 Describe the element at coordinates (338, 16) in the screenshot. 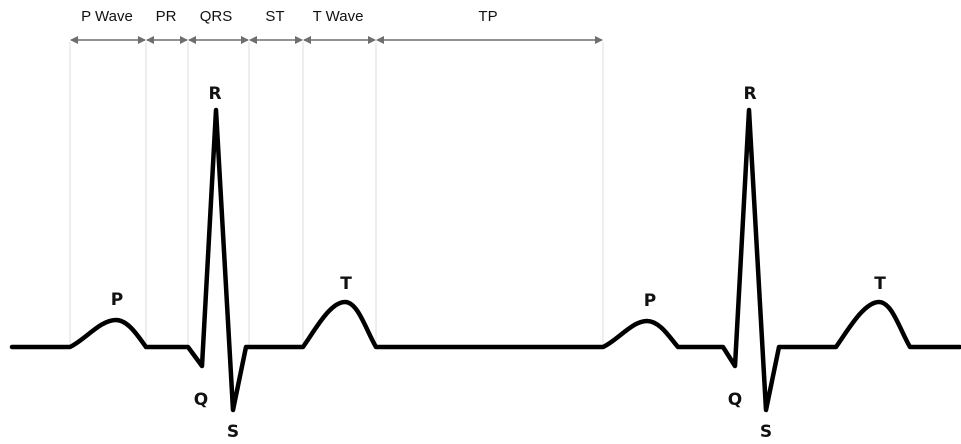

I see `t-wave-segment-label: T Wave` at that location.